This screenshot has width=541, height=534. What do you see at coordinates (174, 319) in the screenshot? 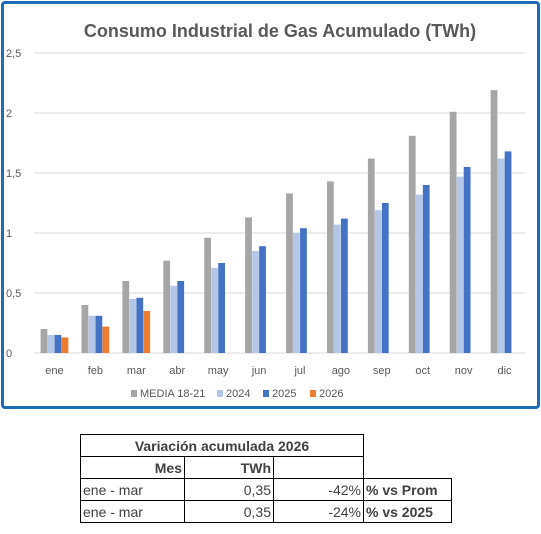
I see `bar-2024-abr` at bounding box center [174, 319].